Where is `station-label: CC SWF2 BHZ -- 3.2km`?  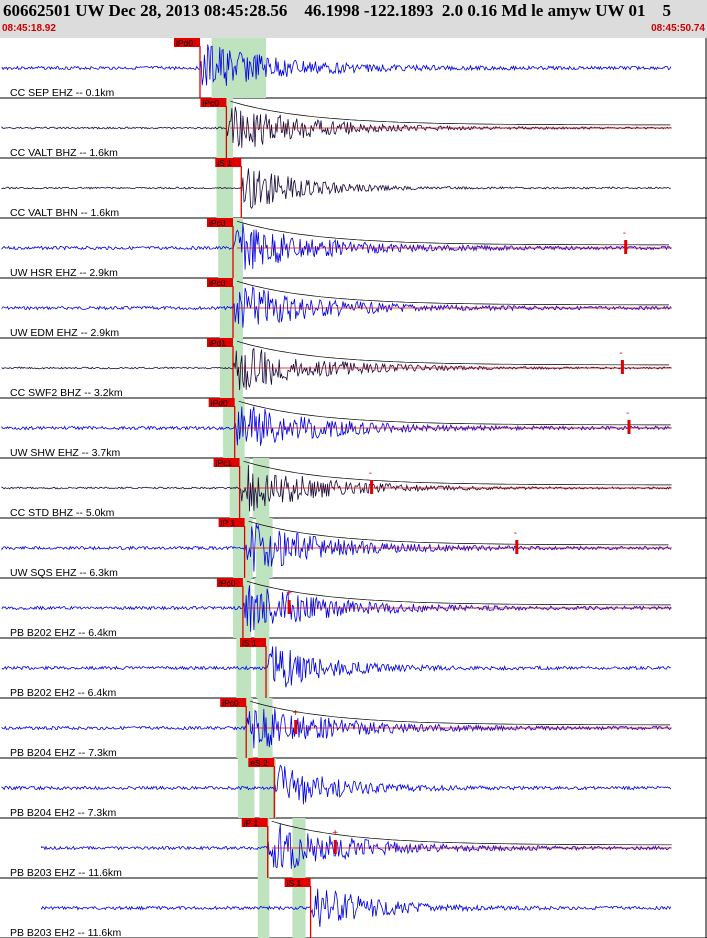 station-label: CC SWF2 BHZ -- 3.2km is located at coordinates (66, 393).